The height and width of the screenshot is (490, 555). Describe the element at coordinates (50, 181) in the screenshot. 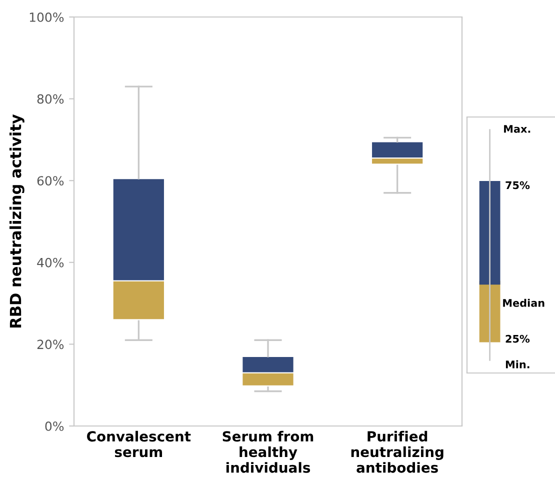

I see `y-tick-label: 60%` at that location.